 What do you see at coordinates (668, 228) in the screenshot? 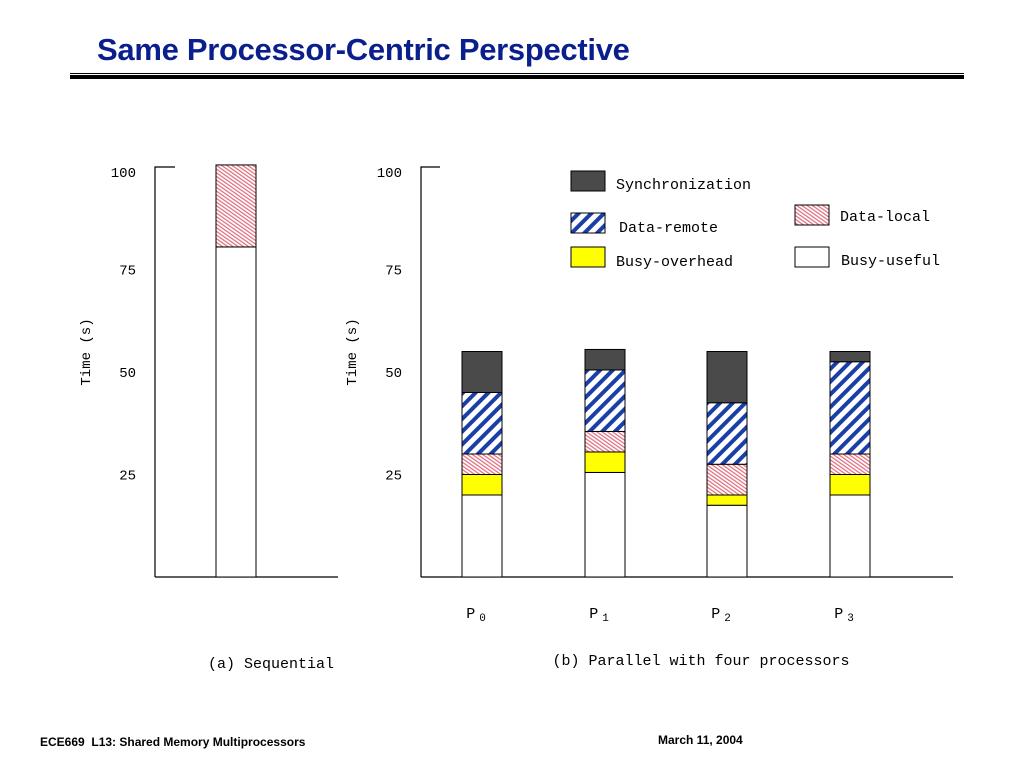
I see `legend-label-data-remote: Data-remote` at bounding box center [668, 228].